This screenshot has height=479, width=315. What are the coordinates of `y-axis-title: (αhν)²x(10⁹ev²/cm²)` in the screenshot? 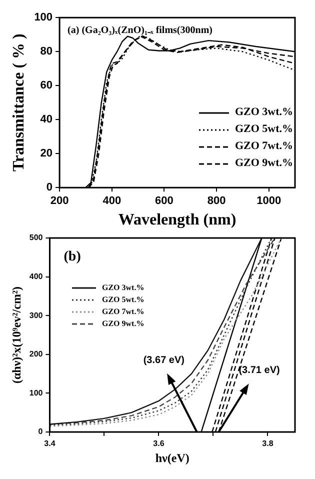 It's located at (16, 335).